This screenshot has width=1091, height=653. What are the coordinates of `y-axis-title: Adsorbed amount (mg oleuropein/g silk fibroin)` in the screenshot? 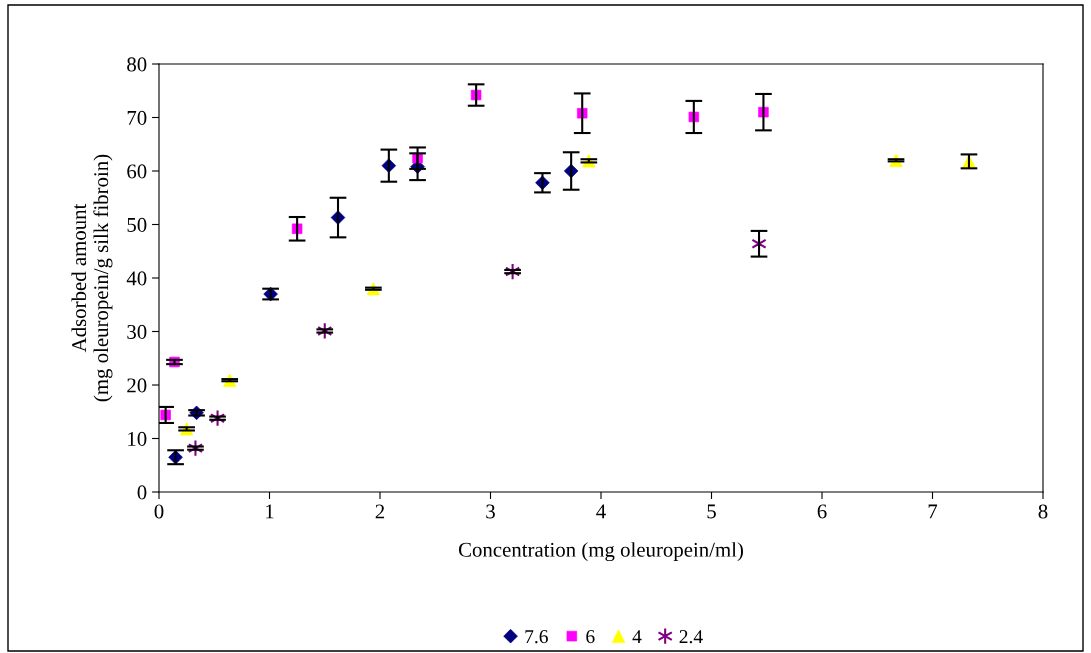 It's located at (92, 278).